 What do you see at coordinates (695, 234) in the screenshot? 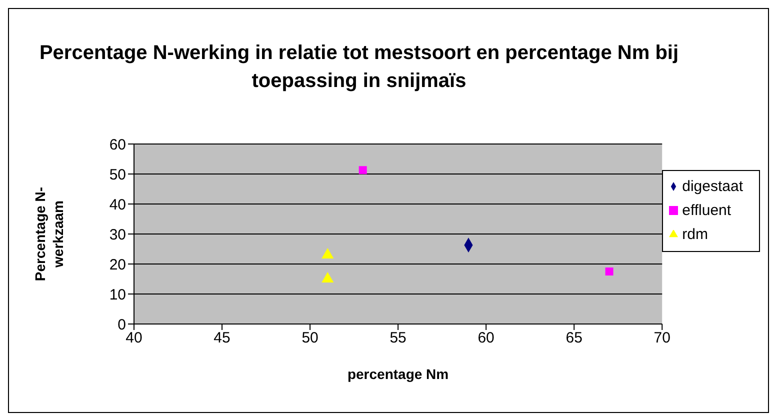
I see `legend-label: rdm` at bounding box center [695, 234].